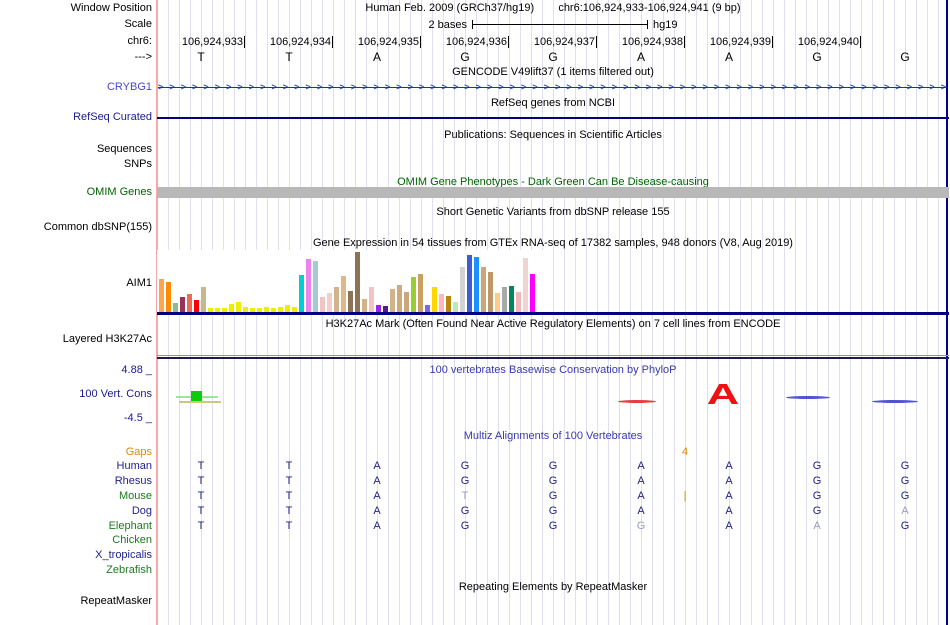 The image size is (950, 625). I want to click on multiz-gaps-row: Gaps 4, so click(475, 452).